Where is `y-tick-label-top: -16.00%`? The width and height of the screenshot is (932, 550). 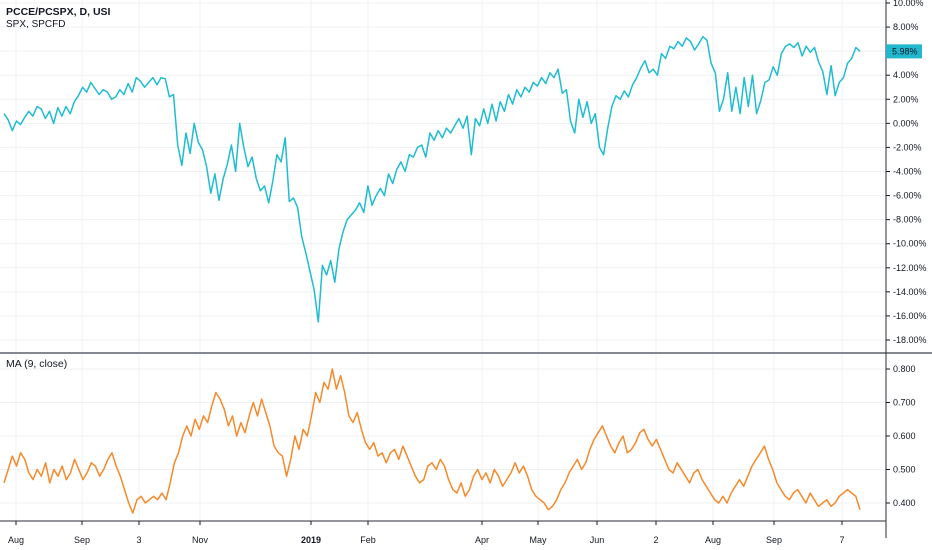
y-tick-label-top: -16.00% is located at coordinates (910, 316).